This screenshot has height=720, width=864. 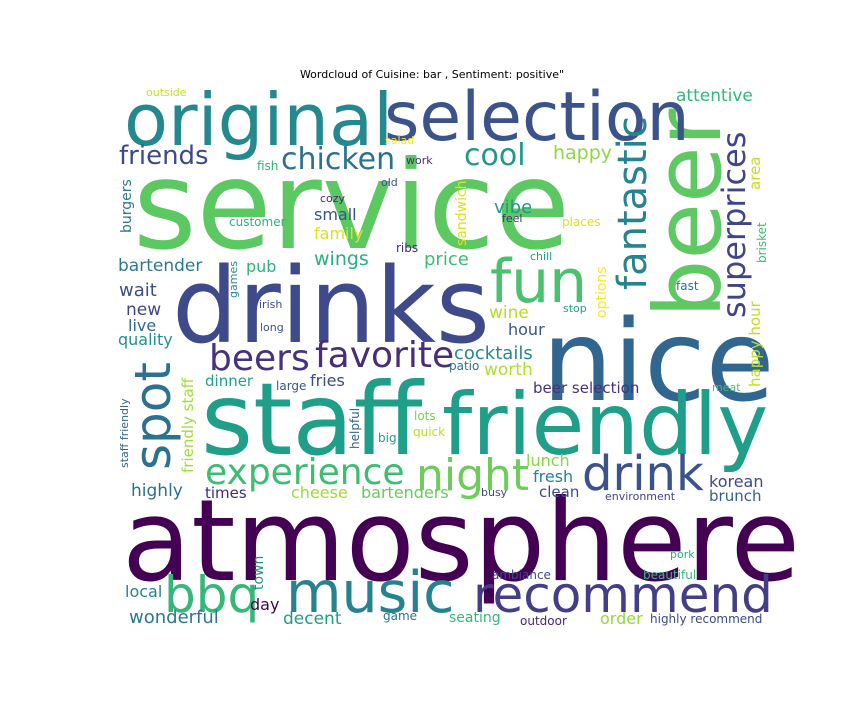 What do you see at coordinates (370, 593) in the screenshot?
I see `word-music: music` at bounding box center [370, 593].